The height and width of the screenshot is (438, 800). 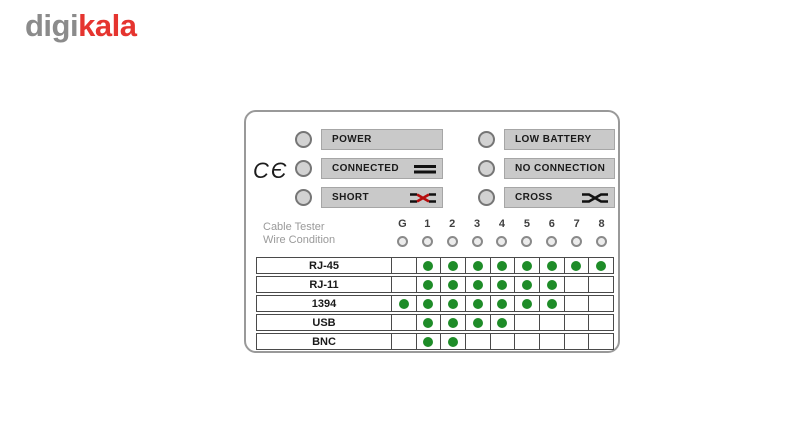 I want to click on column-header-3: 3, so click(x=477, y=232).